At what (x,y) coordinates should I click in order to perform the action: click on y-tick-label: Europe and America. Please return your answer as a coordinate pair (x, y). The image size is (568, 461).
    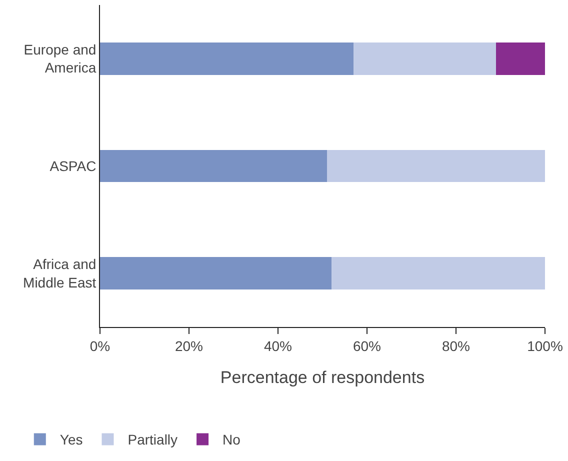
    Looking at the image, I should click on (60, 58).